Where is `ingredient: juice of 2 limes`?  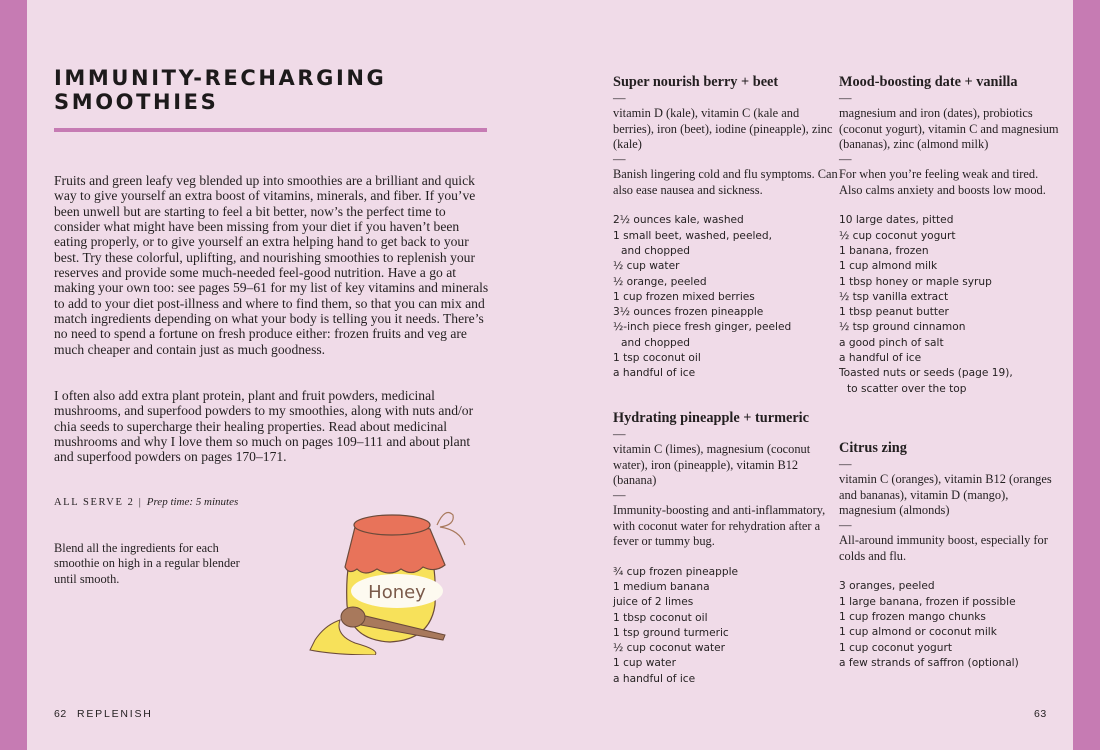 ingredient: juice of 2 limes is located at coordinates (653, 602).